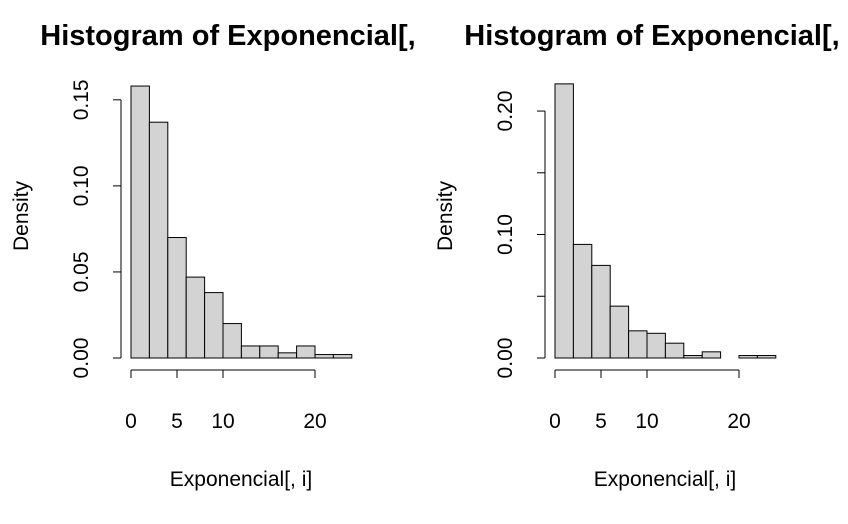 The image size is (848, 524). What do you see at coordinates (520, 235) in the screenshot?
I see `y-axis: 0.00 0.10 0.20` at bounding box center [520, 235].